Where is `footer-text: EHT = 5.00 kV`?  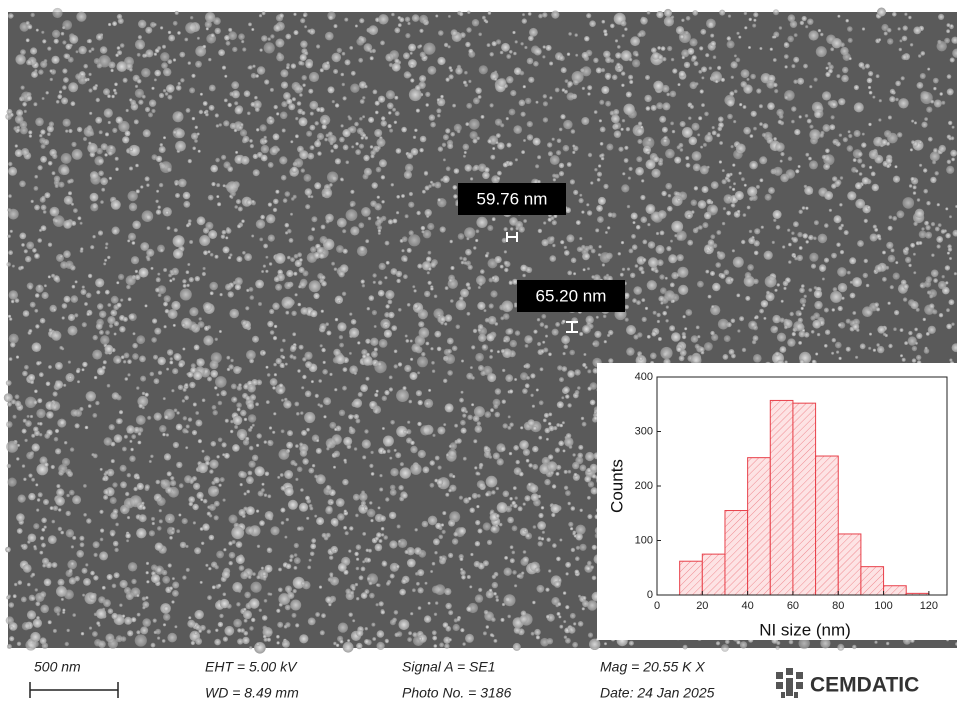 footer-text: EHT = 5.00 kV is located at coordinates (251, 667).